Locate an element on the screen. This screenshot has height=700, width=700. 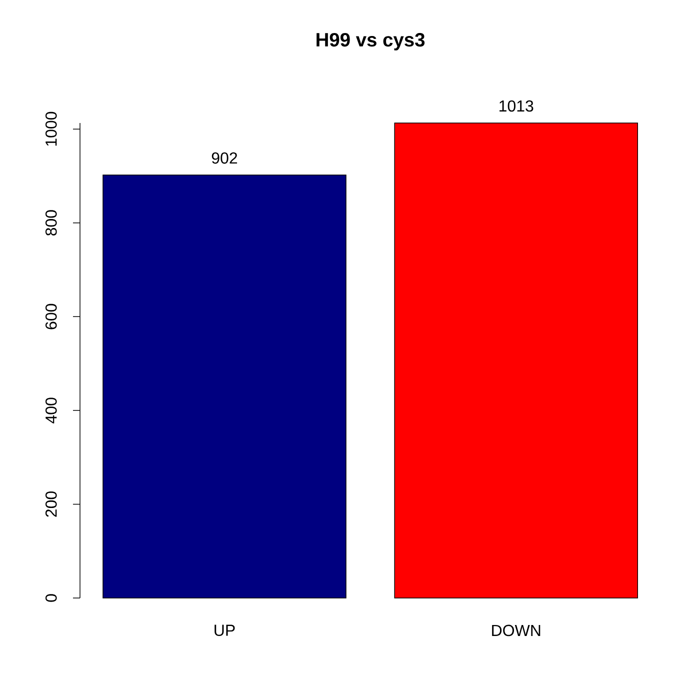
y-tick-label: 200 is located at coordinates (51, 504).